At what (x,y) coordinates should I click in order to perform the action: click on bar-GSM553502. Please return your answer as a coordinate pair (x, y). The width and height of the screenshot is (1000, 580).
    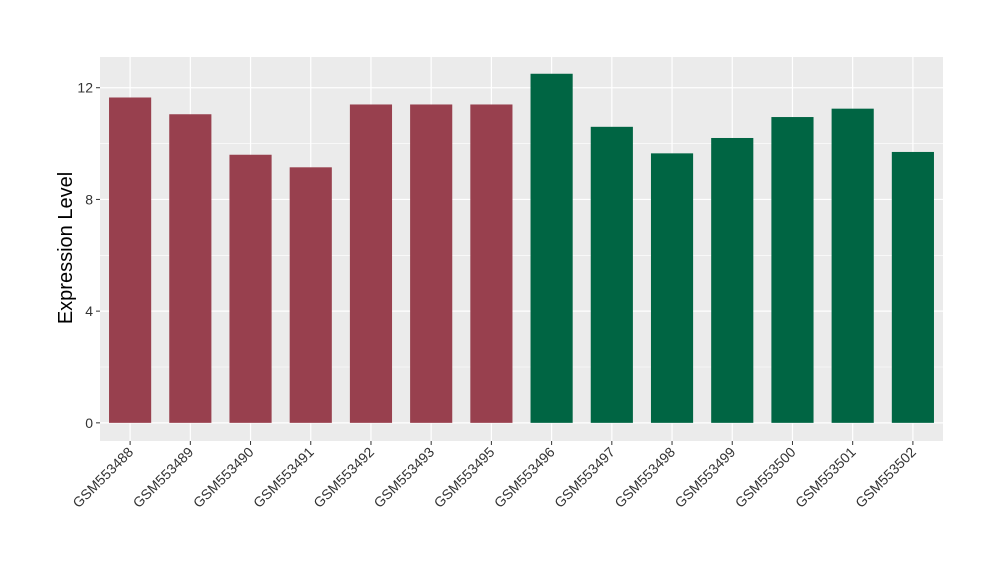
    Looking at the image, I should click on (912, 287).